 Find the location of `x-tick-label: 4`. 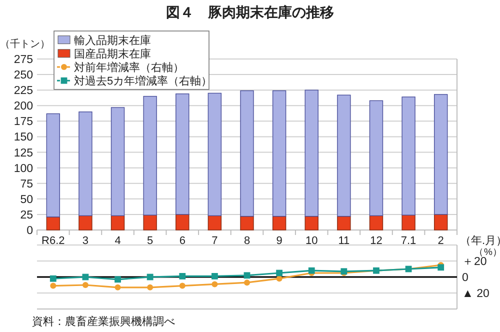

x-tick-label: 4 is located at coordinates (117, 241).